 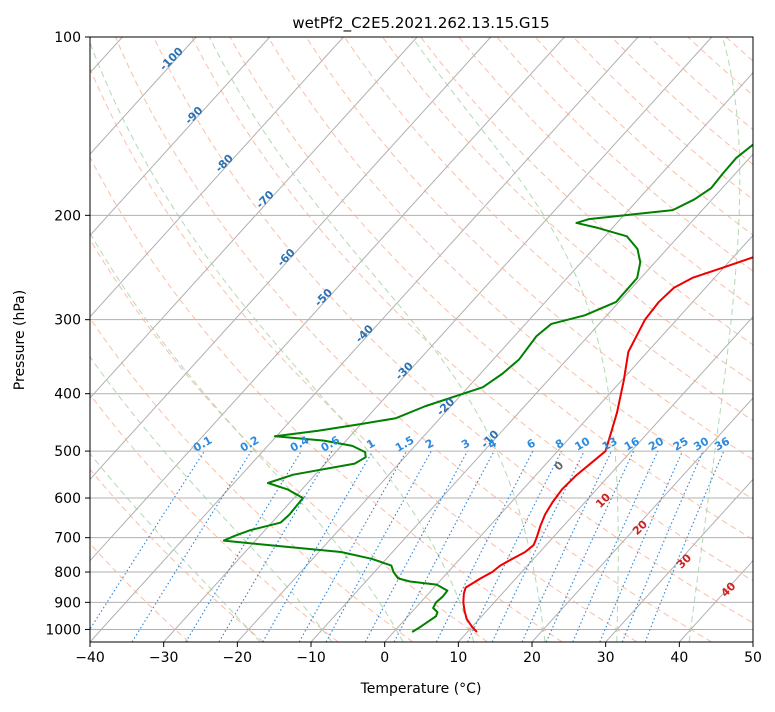 What do you see at coordinates (420, 23) in the screenshot?
I see `chart-title: wetPf2_C2E5.2021.262.13.15.G15` at bounding box center [420, 23].